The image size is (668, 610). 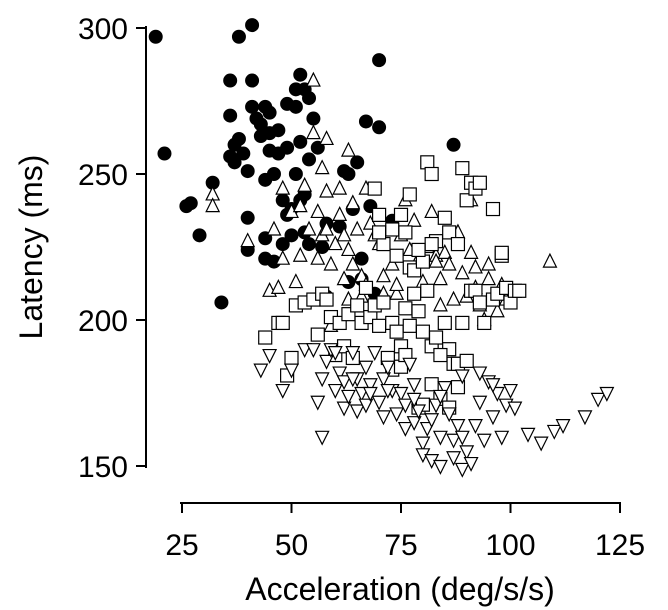 I want to click on x-tick-label: 100, so click(x=510, y=545).